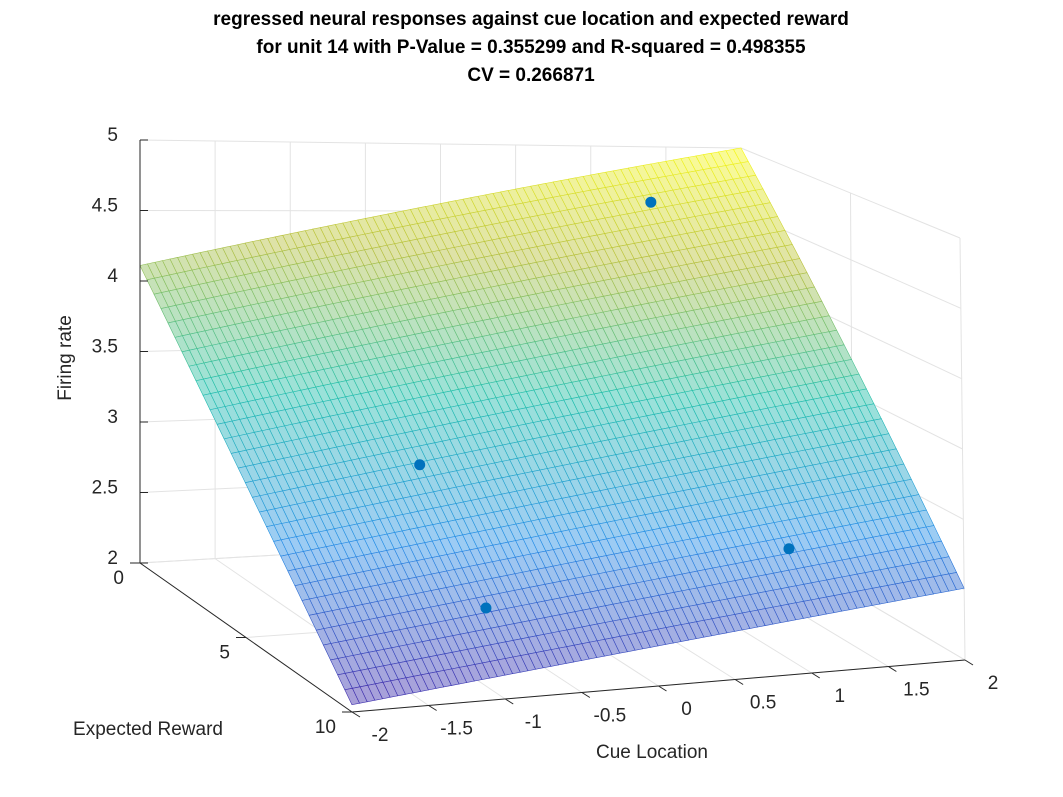  What do you see at coordinates (118, 578) in the screenshot?
I see `y-tick-label: 0` at bounding box center [118, 578].